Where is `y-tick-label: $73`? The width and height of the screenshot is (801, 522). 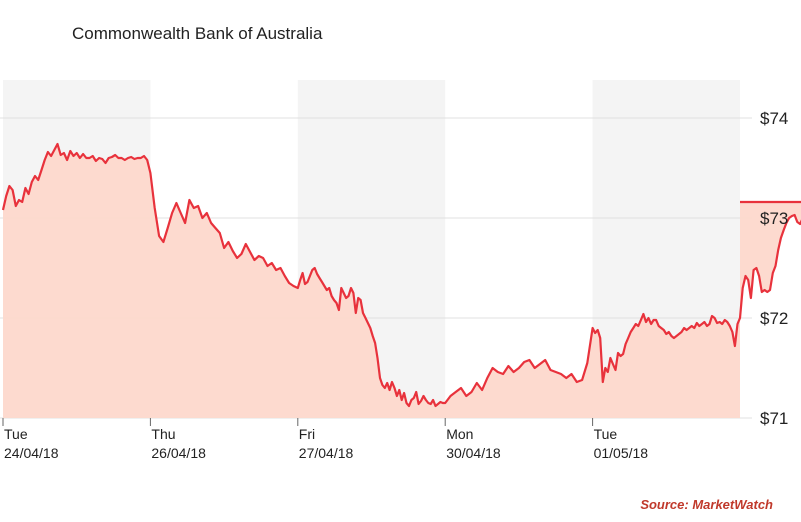 y-tick-label: $73 is located at coordinates (774, 218).